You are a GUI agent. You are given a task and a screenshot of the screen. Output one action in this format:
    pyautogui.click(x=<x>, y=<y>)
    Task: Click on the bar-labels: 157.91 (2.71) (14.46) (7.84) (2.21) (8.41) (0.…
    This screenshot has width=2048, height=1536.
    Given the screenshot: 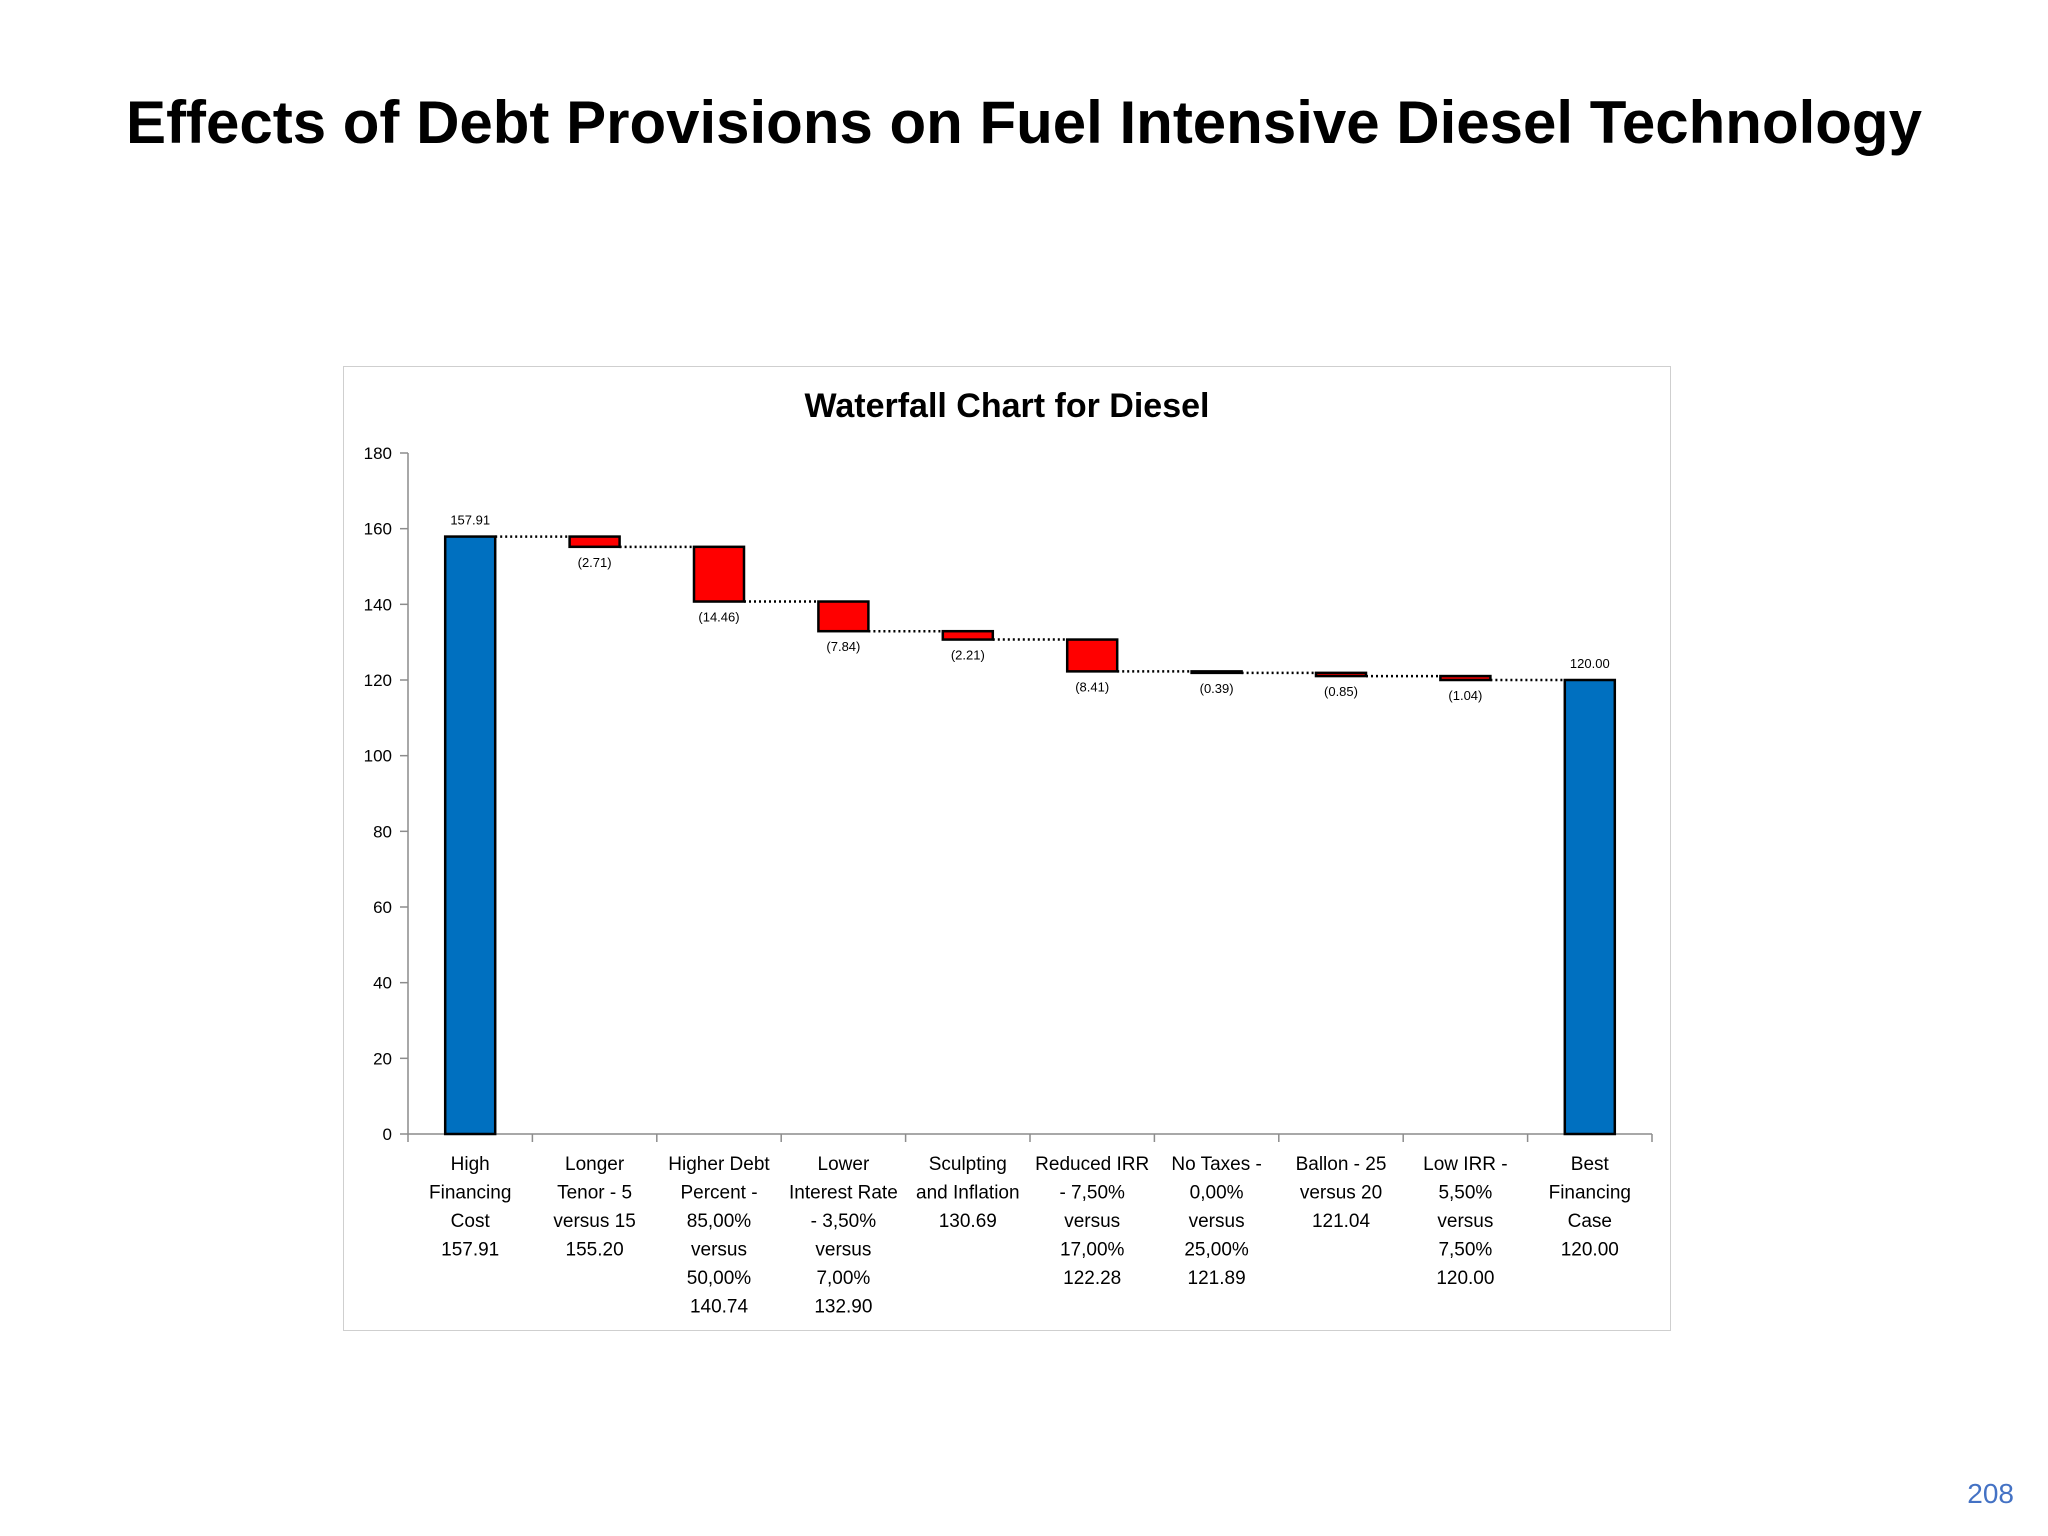 What is the action you would take?
    pyautogui.click(x=1029, y=608)
    